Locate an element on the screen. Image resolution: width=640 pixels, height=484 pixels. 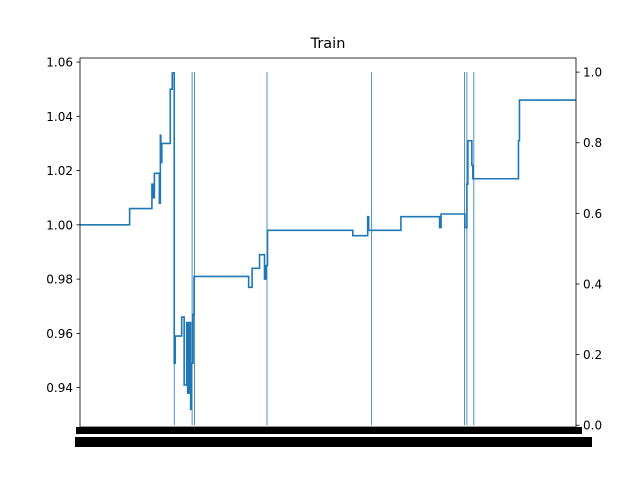
y-axis-right-ticks: 0.0 0.2 0.4 0.6 0.8 1.0 is located at coordinates (589, 249).